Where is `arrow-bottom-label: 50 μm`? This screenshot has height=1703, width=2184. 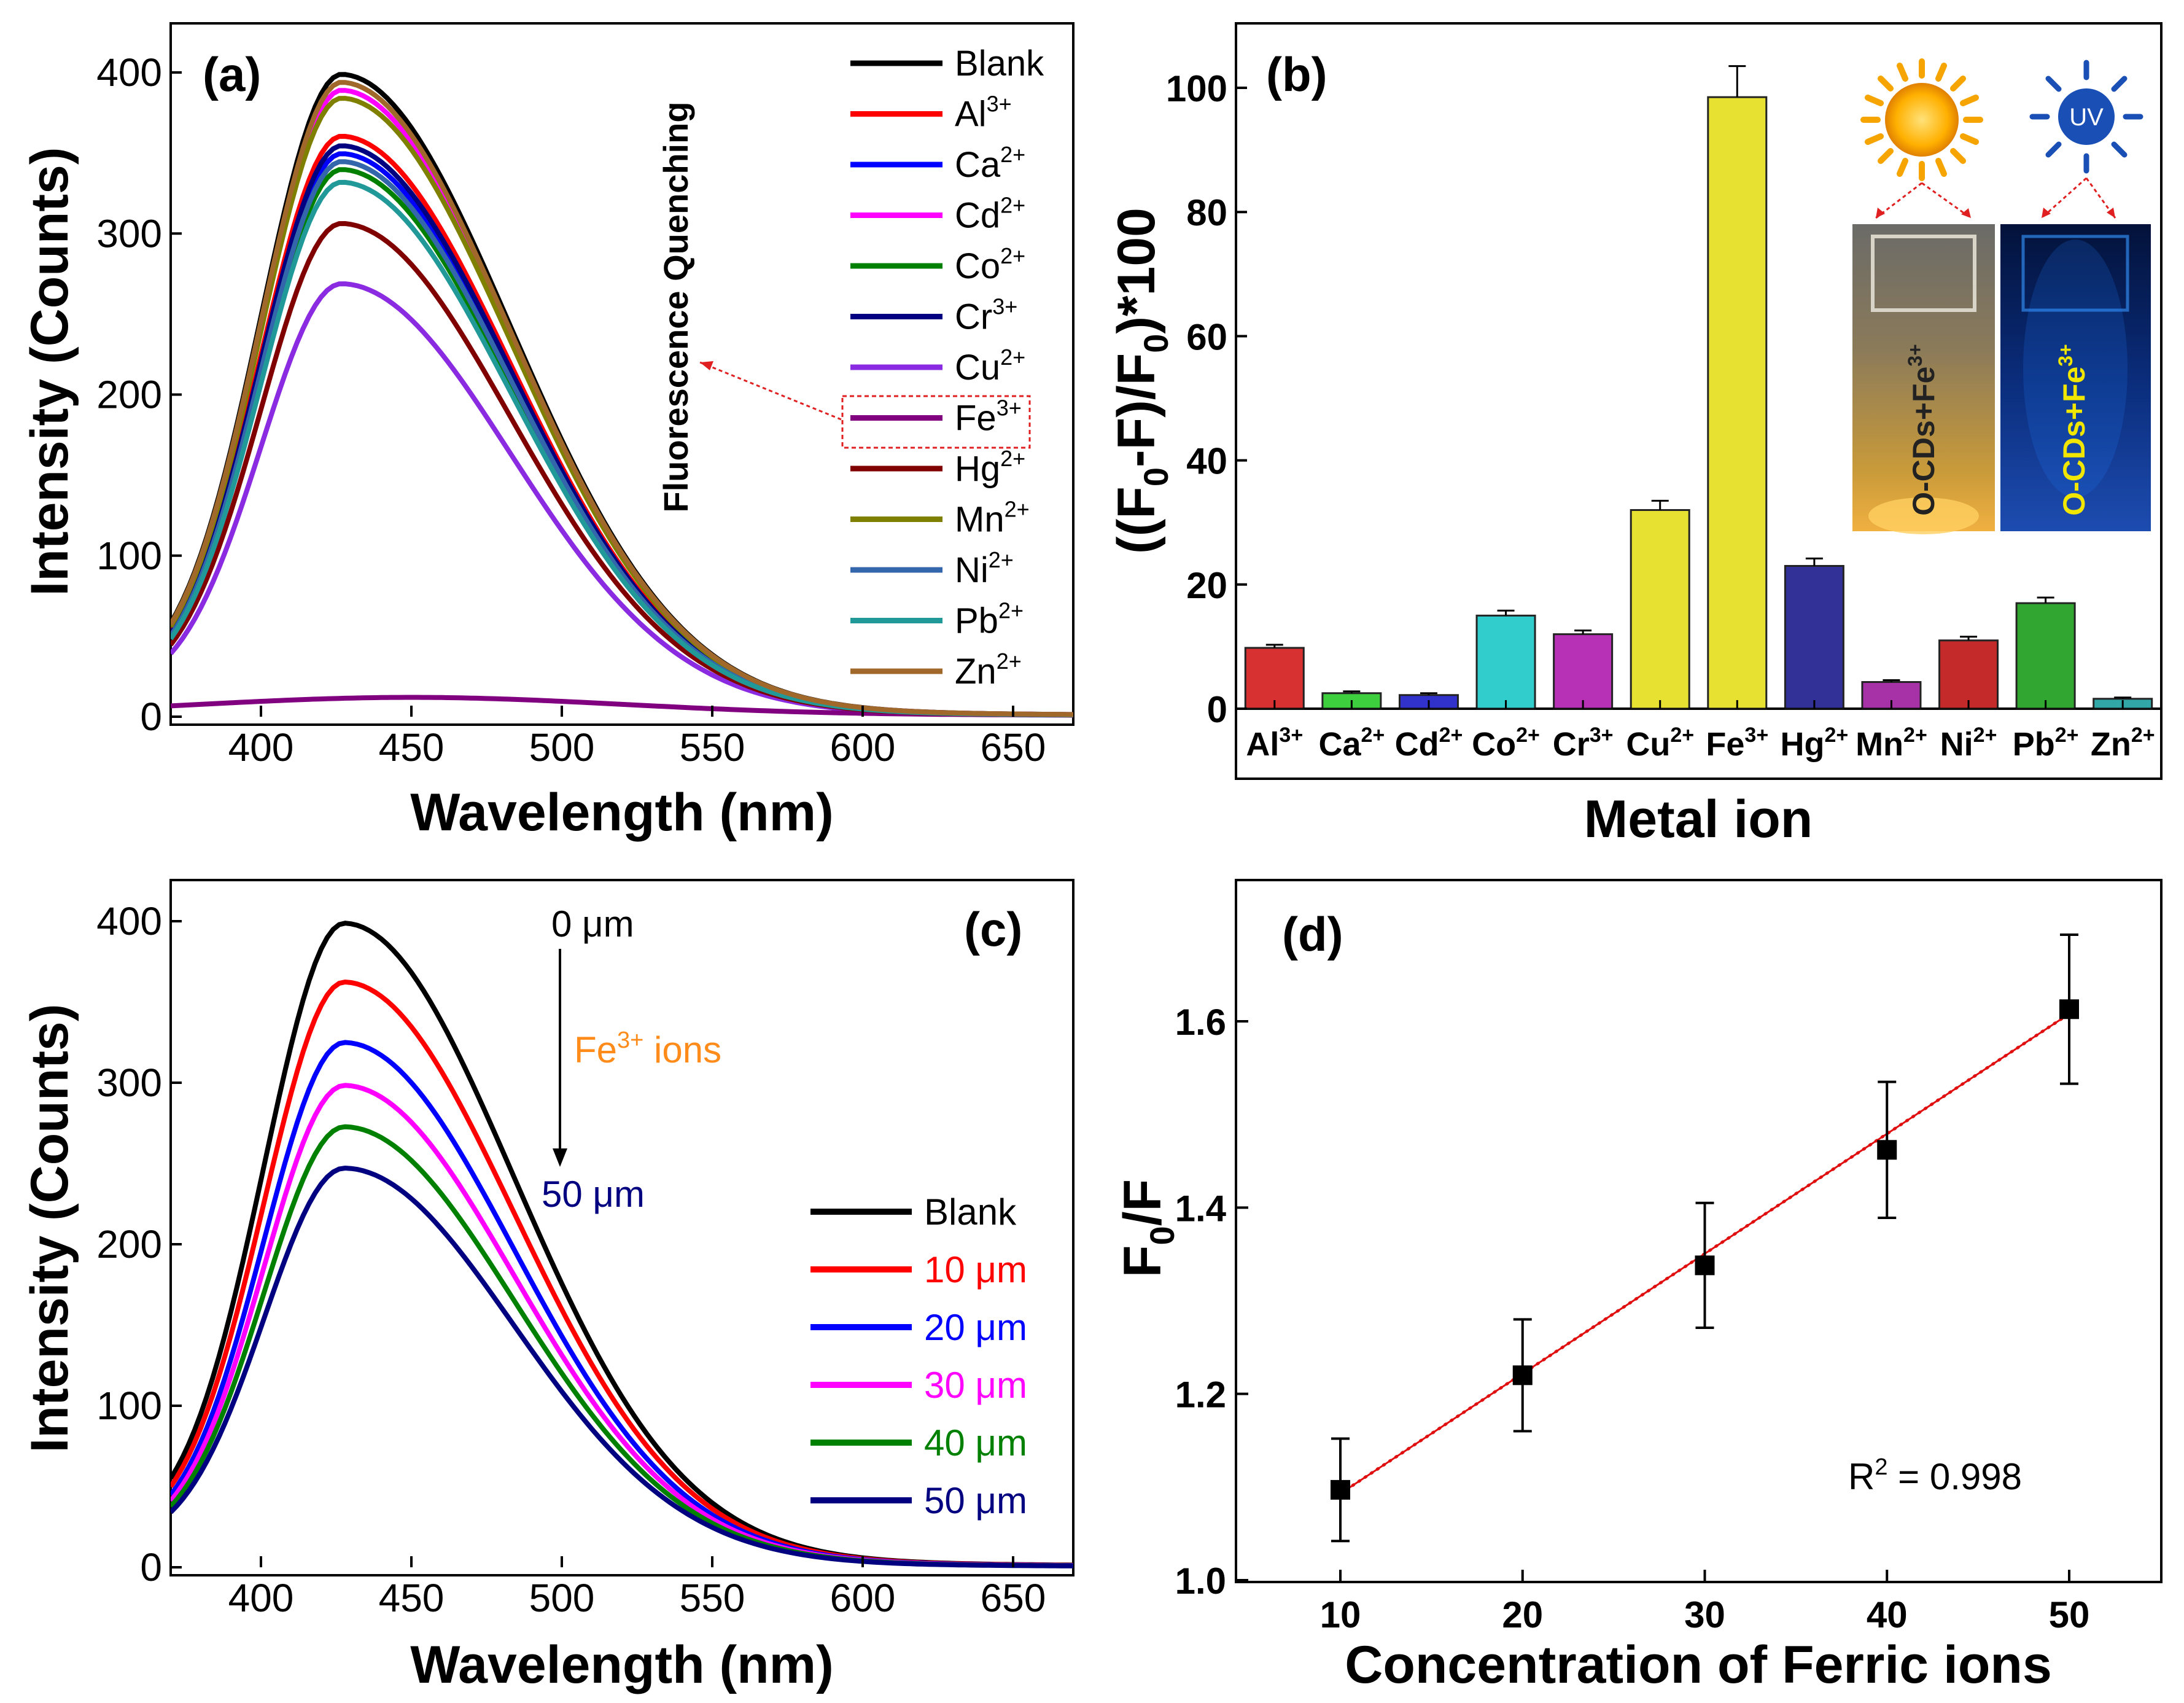
arrow-bottom-label: 50 μm is located at coordinates (593, 1194).